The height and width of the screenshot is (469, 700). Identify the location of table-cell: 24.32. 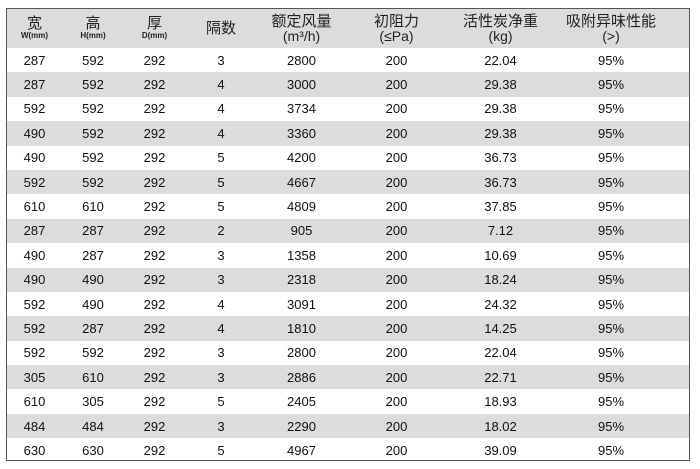
(500, 304).